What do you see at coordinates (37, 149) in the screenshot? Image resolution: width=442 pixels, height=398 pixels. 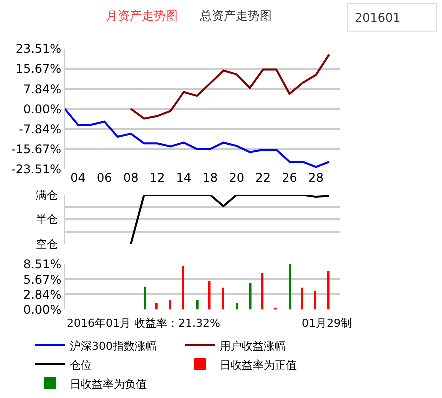 I see `y-tick-label: -15.67%` at bounding box center [37, 149].